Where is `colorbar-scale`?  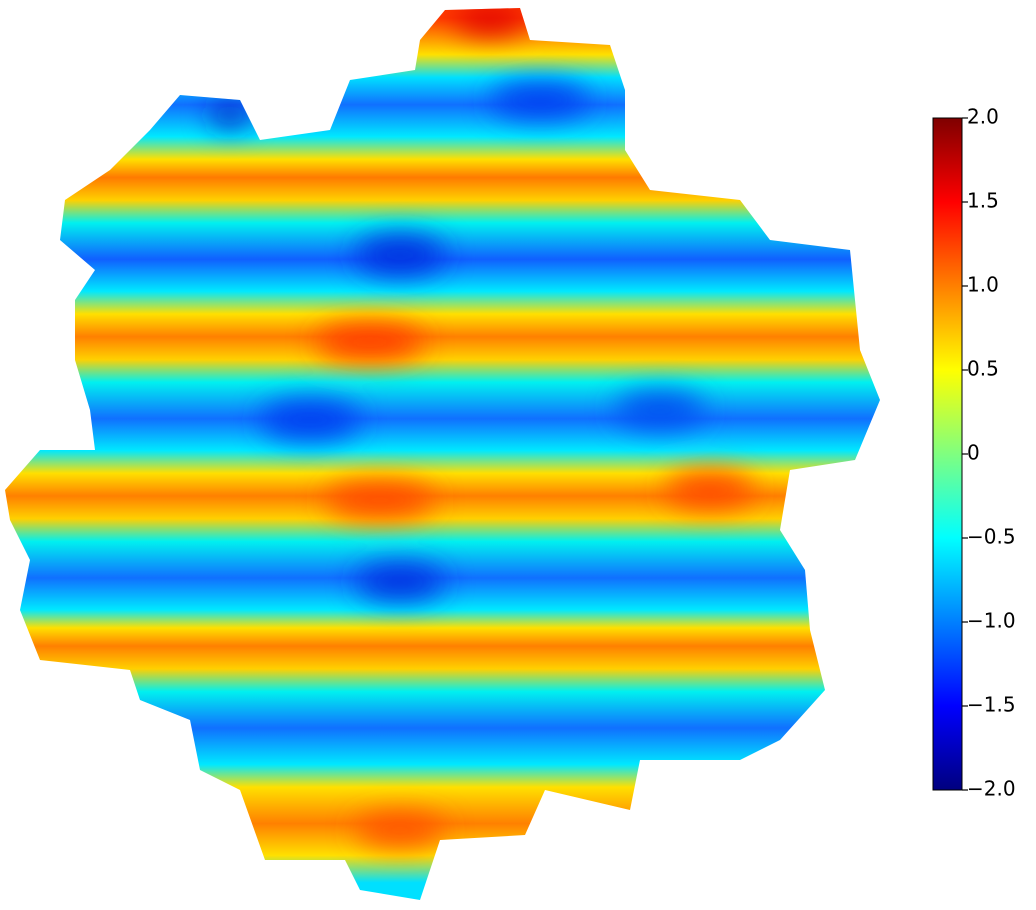 colorbar-scale is located at coordinates (947, 454).